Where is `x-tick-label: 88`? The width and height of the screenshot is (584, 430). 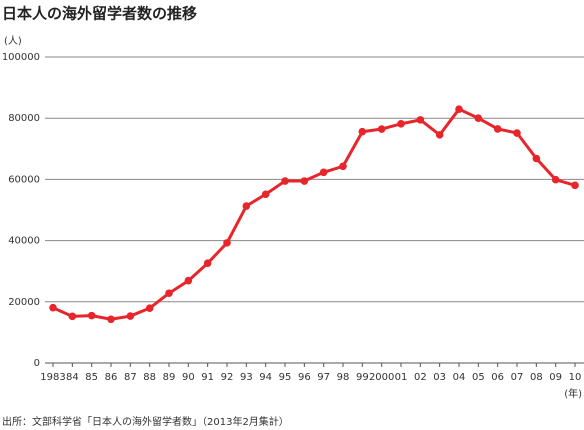
x-tick-label: 88 is located at coordinates (149, 377).